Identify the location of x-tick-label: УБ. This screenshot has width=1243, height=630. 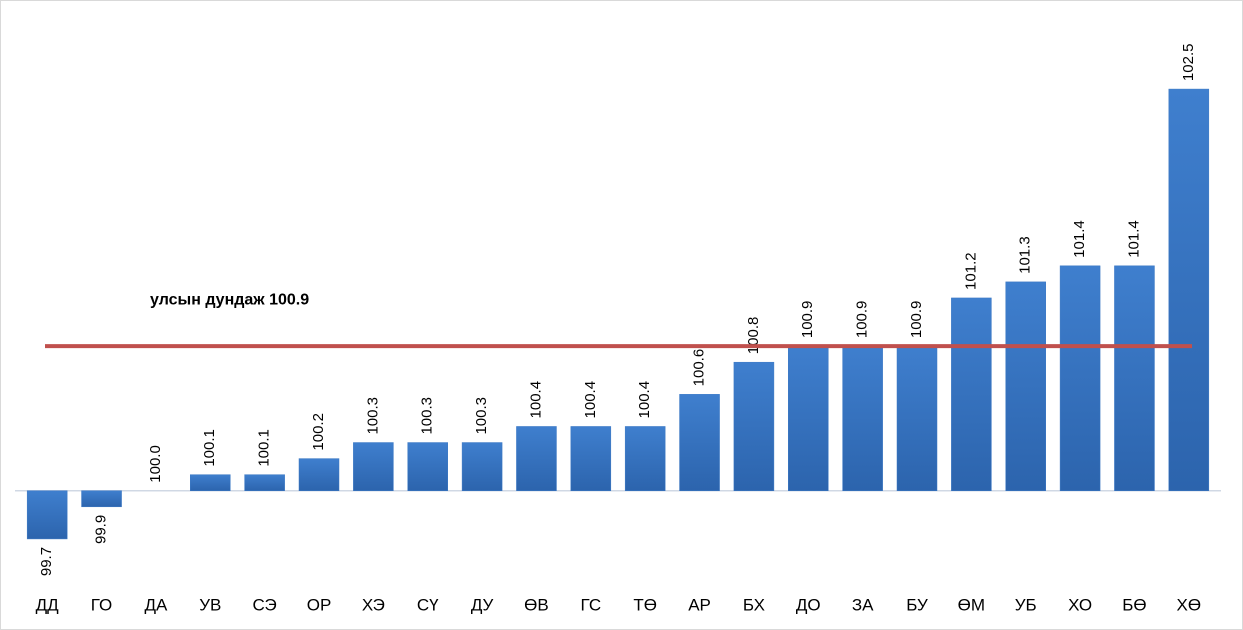
(1026, 604).